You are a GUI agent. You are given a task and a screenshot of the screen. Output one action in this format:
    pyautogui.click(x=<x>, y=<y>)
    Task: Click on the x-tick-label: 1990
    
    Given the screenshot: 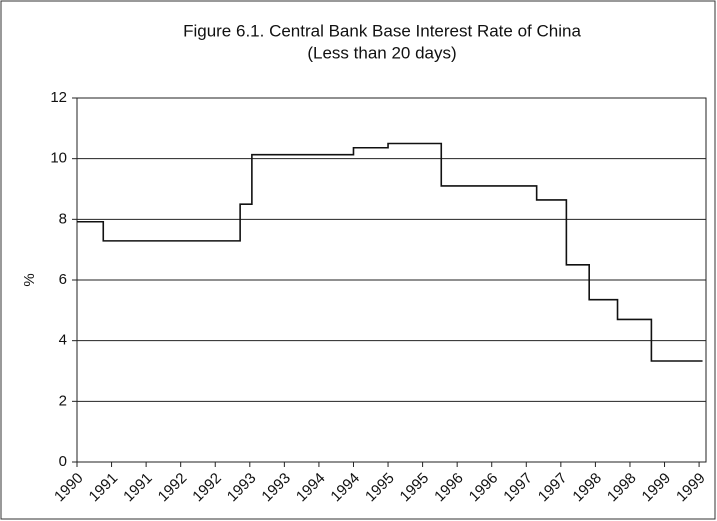 What is the action you would take?
    pyautogui.click(x=69, y=488)
    